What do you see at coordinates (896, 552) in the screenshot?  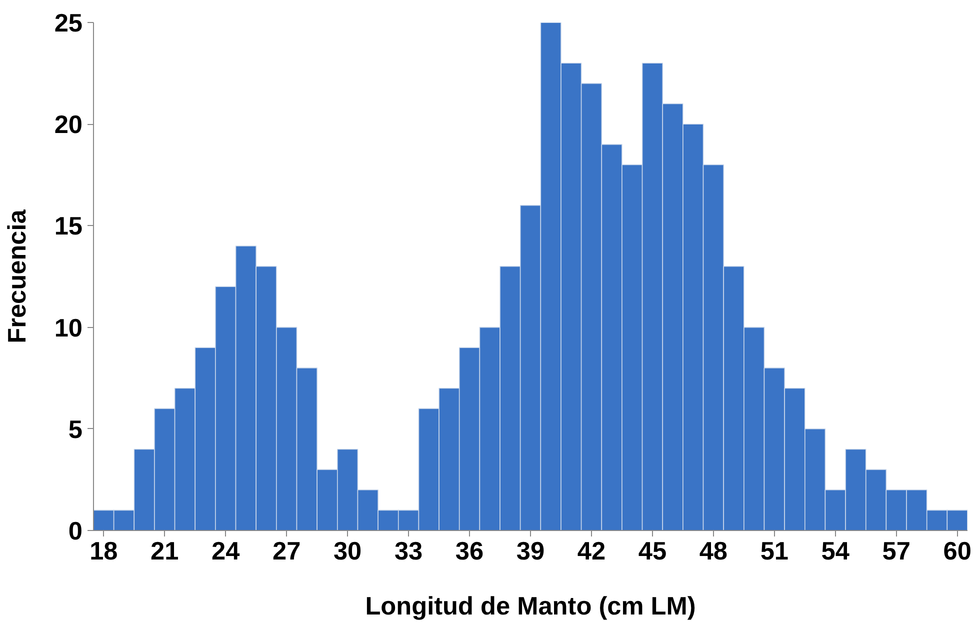 I see `x-tick-label: 57` at bounding box center [896, 552].